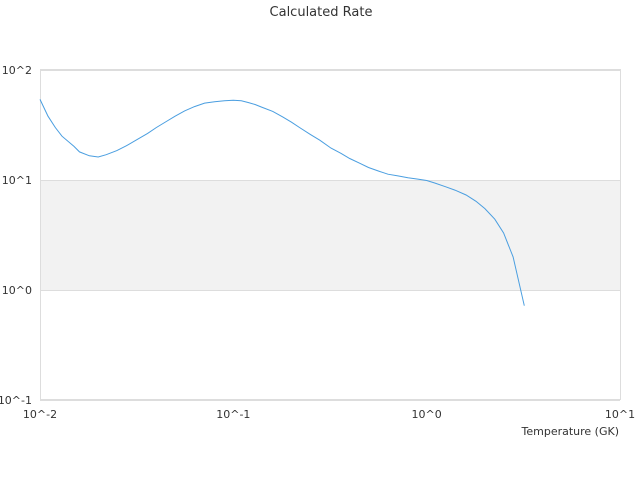 The width and height of the screenshot is (640, 480). What do you see at coordinates (233, 414) in the screenshot?
I see `x-tick-label: 10^-1` at bounding box center [233, 414].